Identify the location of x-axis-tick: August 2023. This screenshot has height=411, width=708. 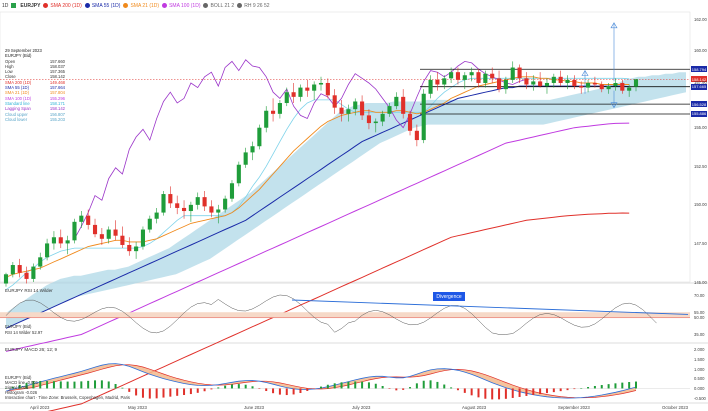
(474, 407).